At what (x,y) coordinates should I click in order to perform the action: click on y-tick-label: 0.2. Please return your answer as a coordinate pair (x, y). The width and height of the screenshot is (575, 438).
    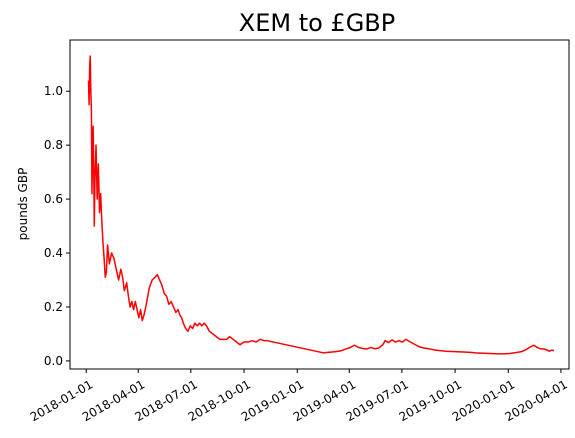
    Looking at the image, I should click on (53, 307).